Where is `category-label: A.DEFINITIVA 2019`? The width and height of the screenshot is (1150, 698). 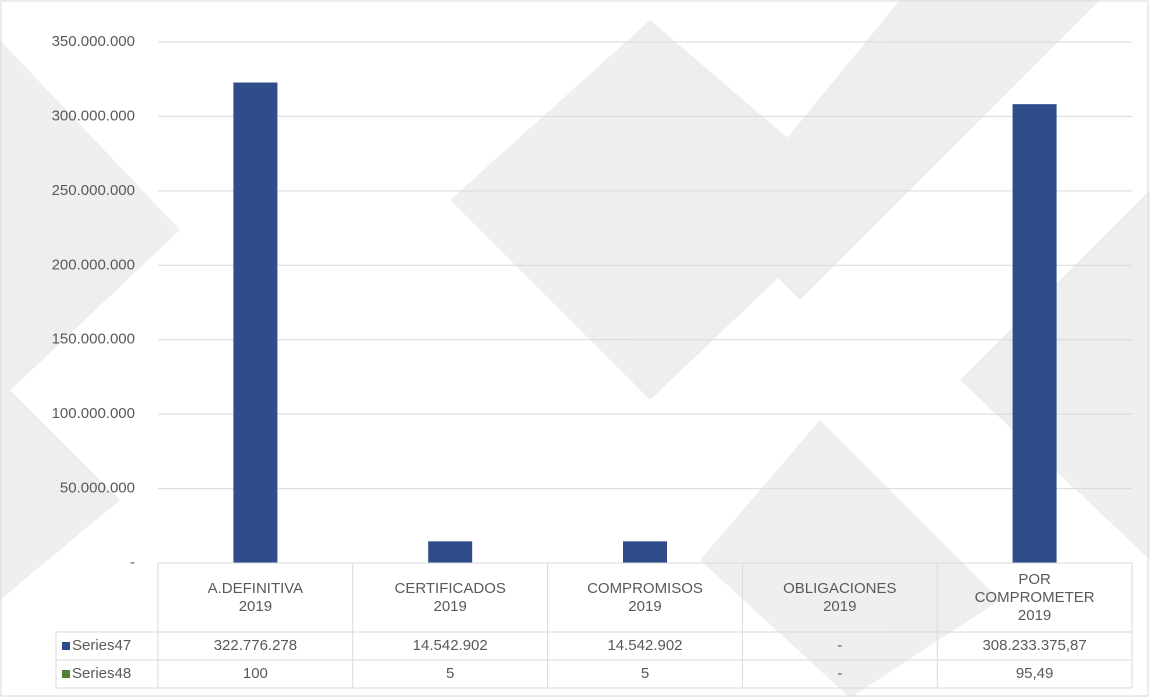
category-label: A.DEFINITIVA 2019 is located at coordinates (255, 597).